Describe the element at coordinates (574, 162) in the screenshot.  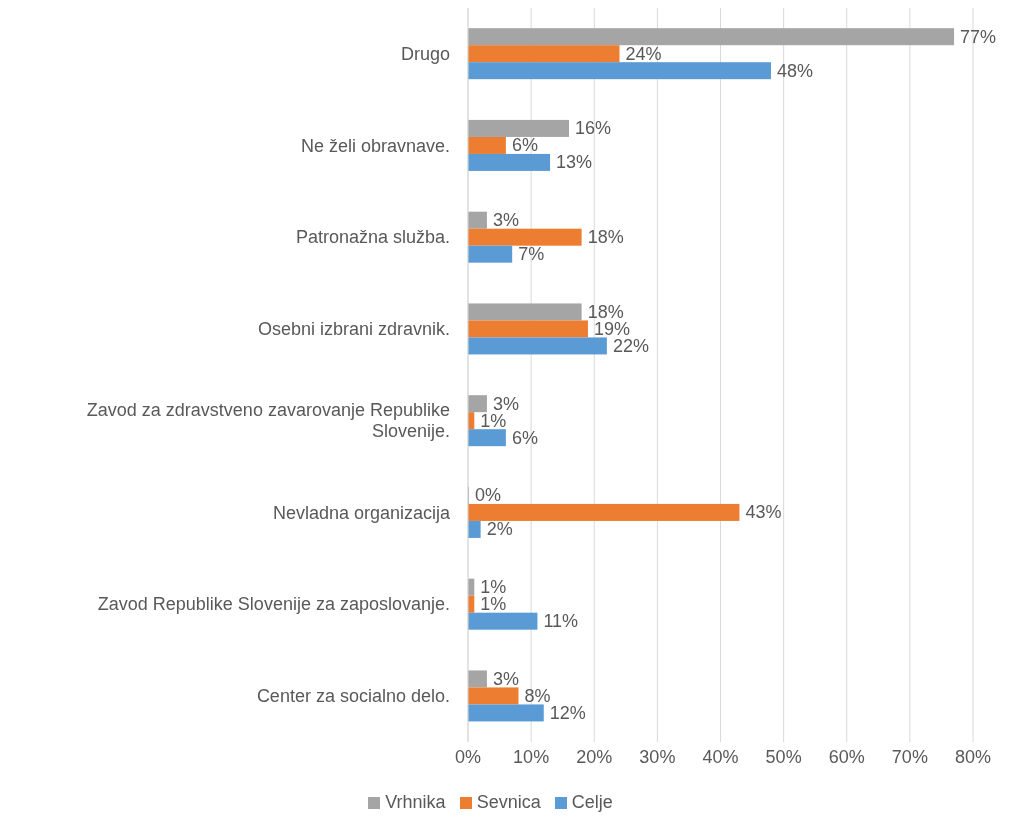
I see `data-label: 13%` at that location.